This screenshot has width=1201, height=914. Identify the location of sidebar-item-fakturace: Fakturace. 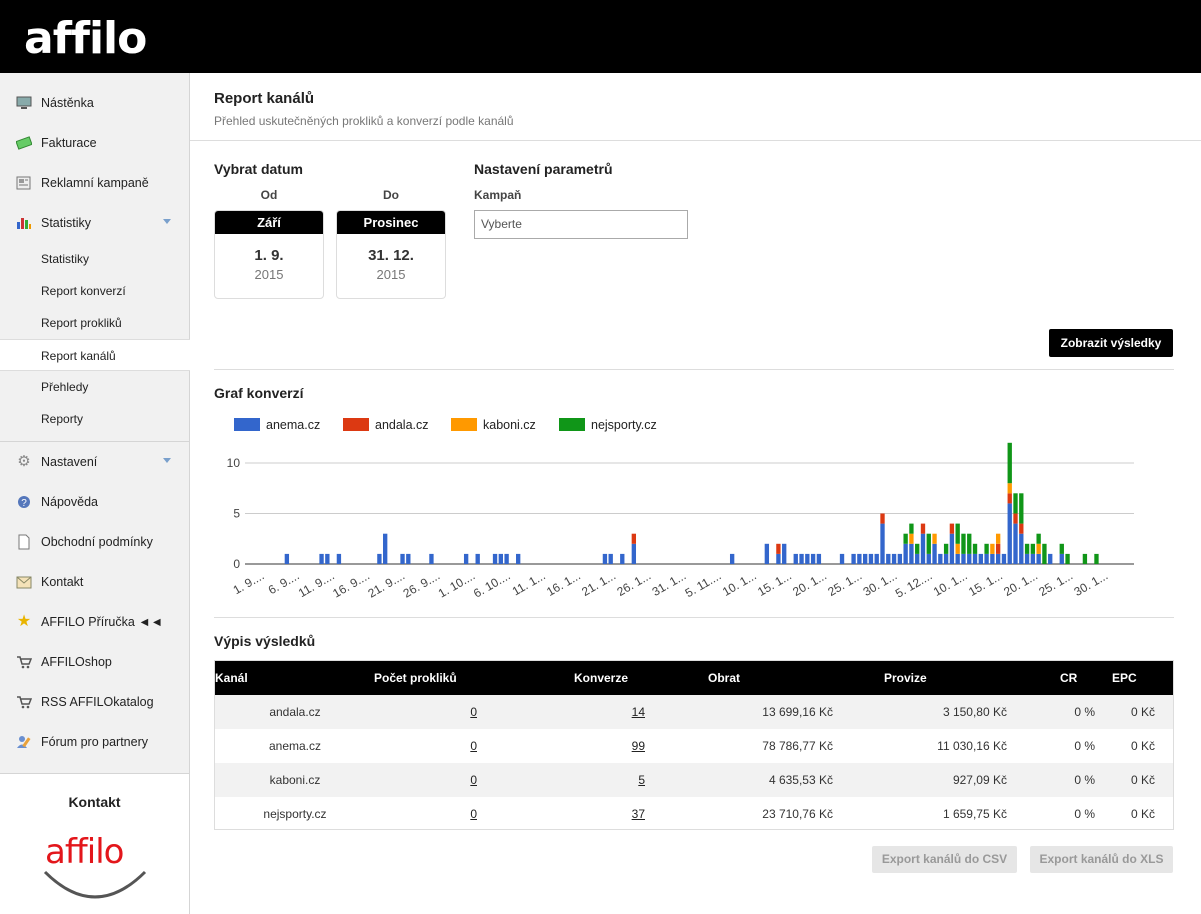
(94, 143).